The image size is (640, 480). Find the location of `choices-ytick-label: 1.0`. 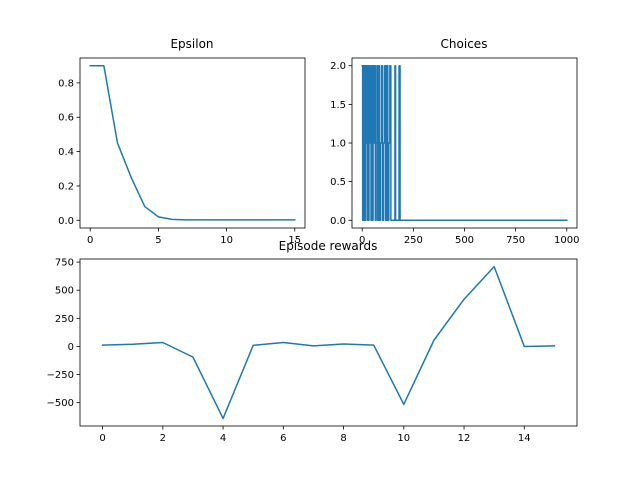

choices-ytick-label: 1.0 is located at coordinates (338, 144).